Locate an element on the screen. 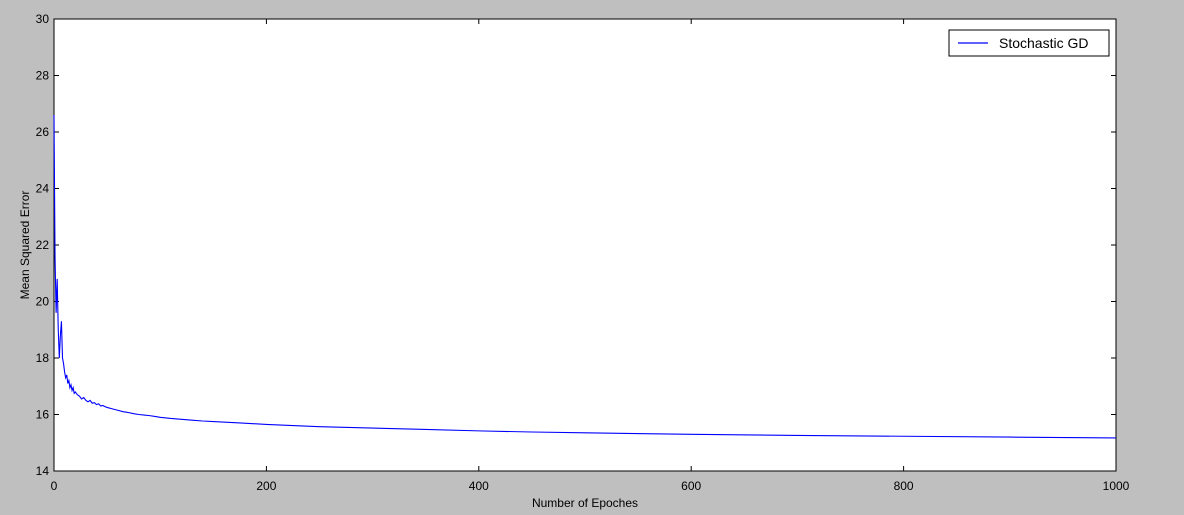  legend-box is located at coordinates (1029, 43).